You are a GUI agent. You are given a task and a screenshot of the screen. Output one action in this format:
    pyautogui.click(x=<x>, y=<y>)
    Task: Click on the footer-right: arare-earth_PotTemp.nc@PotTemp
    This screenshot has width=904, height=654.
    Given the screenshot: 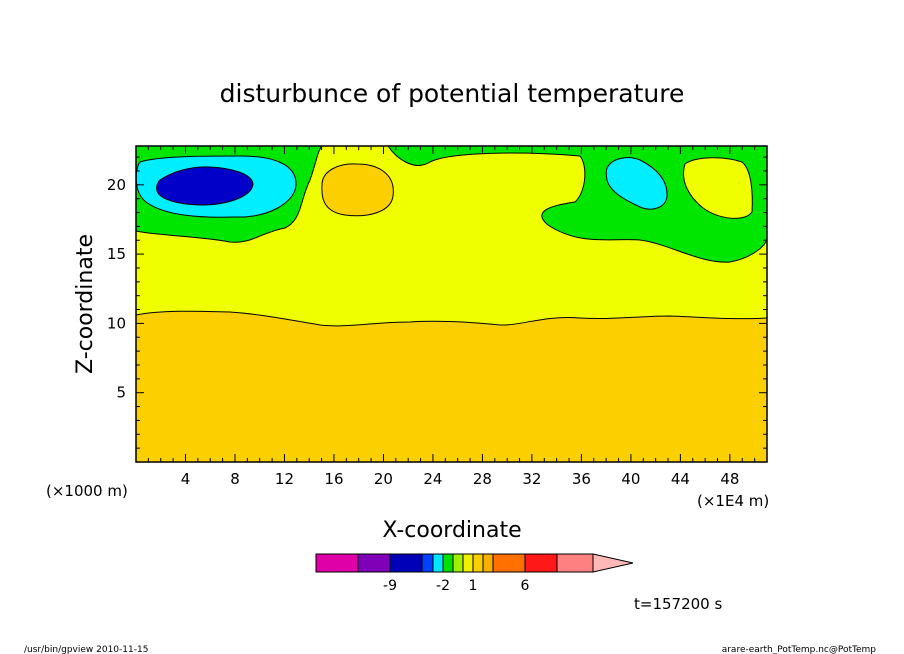 What is the action you would take?
    pyautogui.click(x=799, y=649)
    